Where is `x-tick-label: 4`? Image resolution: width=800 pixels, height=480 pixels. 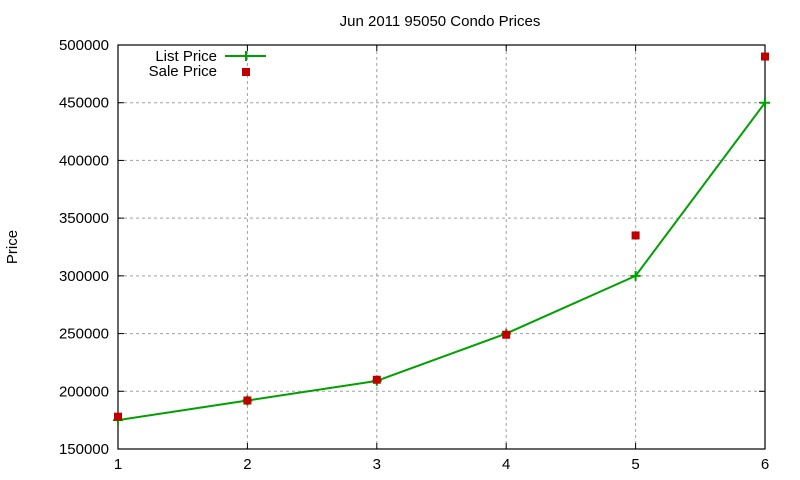 x-tick-label: 4 is located at coordinates (506, 464).